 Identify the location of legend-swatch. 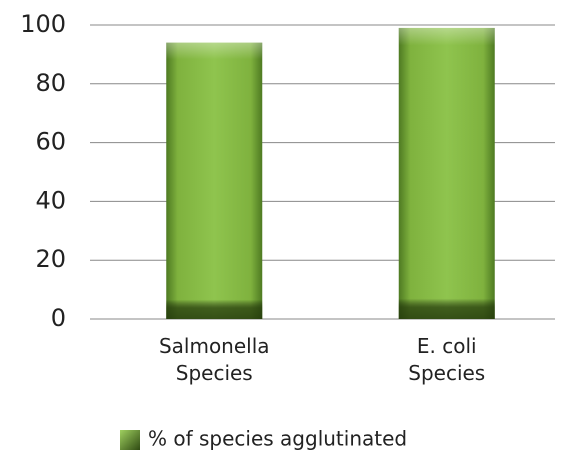
(130, 440).